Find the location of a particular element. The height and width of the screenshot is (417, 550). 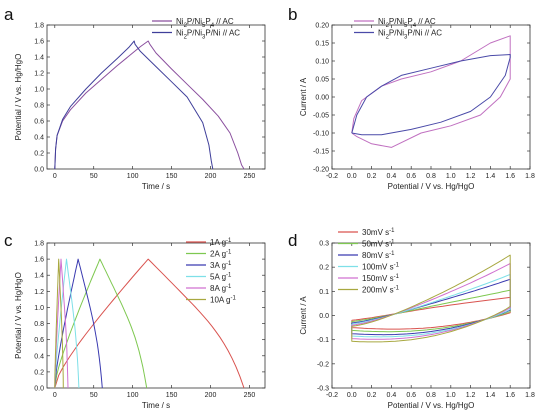

legend-label: 10A g-1 is located at coordinates (223, 300).